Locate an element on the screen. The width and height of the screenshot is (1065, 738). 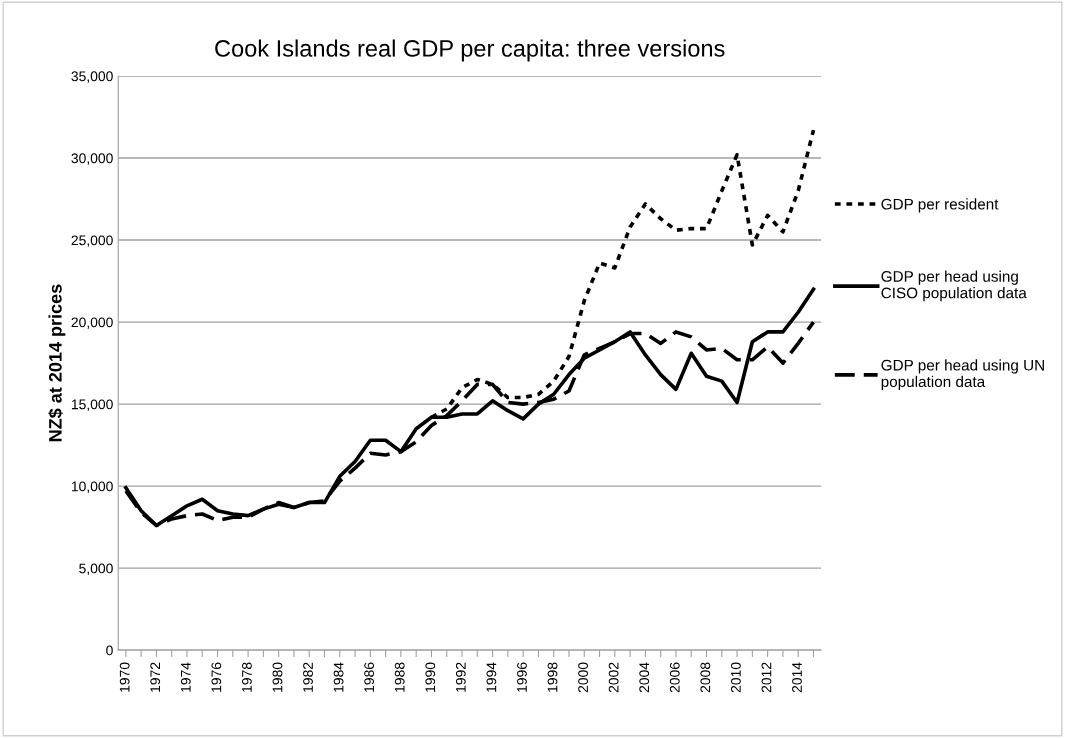
x-tick-label: 2002 is located at coordinates (613, 677).